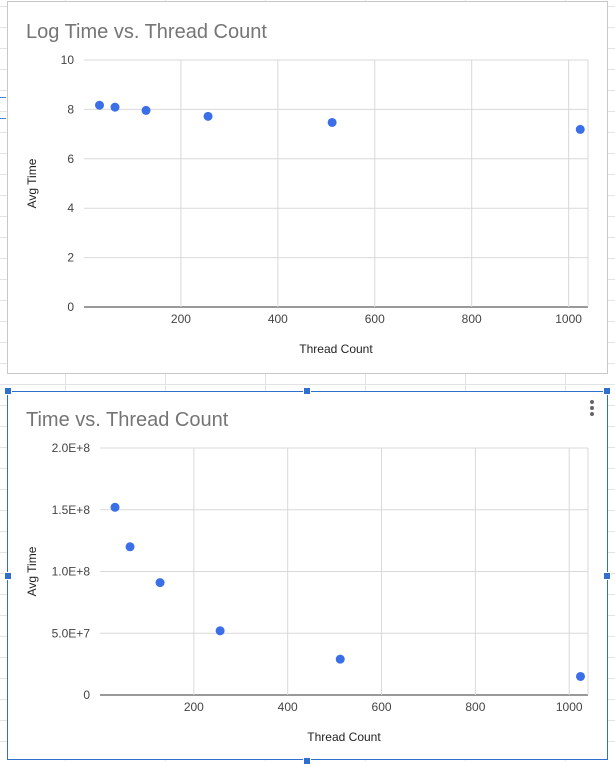 This screenshot has height=765, width=615. What do you see at coordinates (70, 208) in the screenshot?
I see `y-tick-label: 4` at bounding box center [70, 208].